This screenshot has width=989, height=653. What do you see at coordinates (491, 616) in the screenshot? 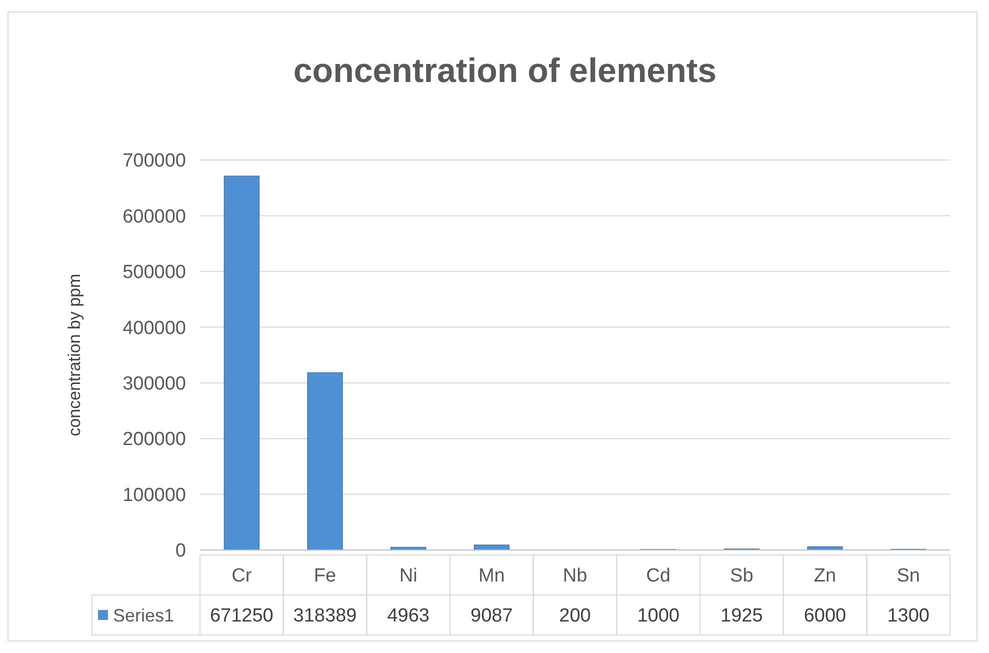
I see `data-label: 9087` at bounding box center [491, 616].